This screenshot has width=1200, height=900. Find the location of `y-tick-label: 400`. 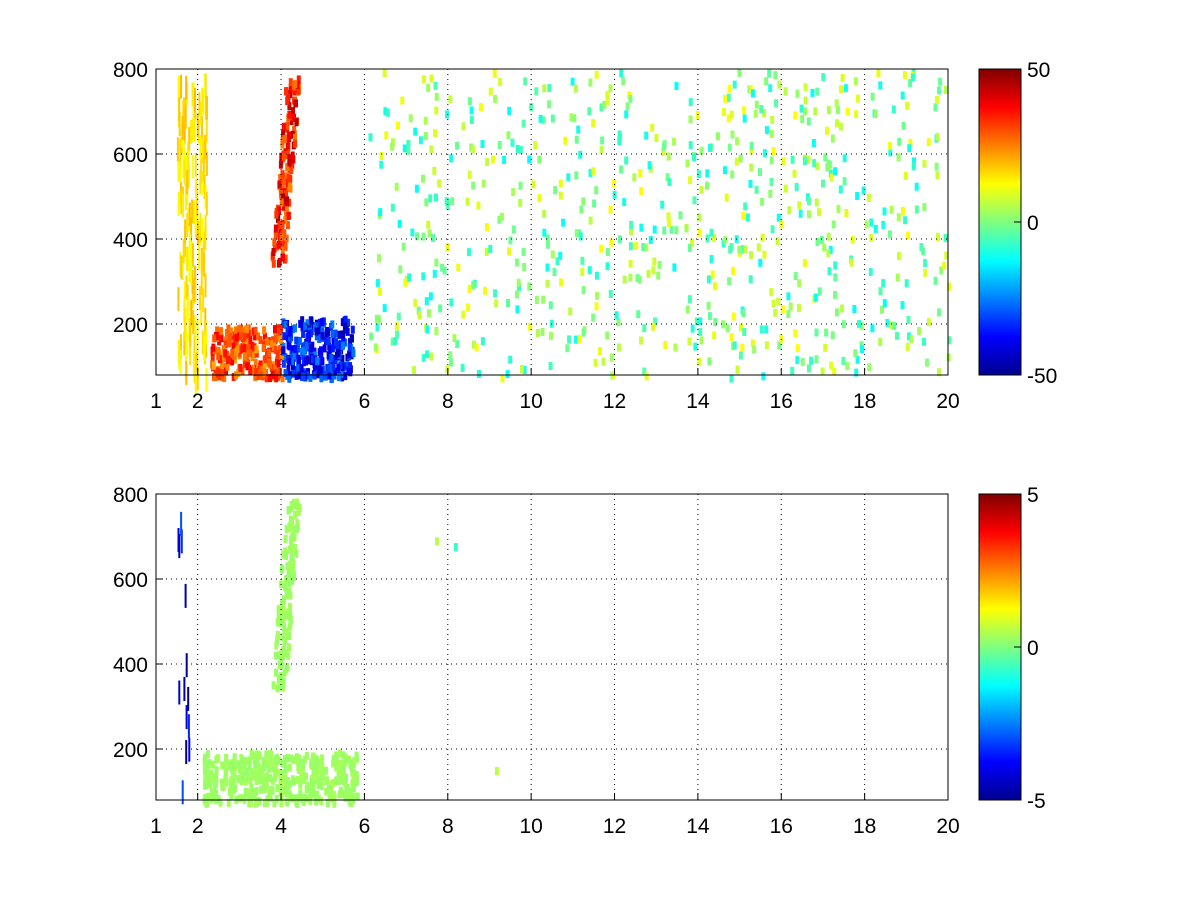

y-tick-label: 400 is located at coordinates (130, 240).